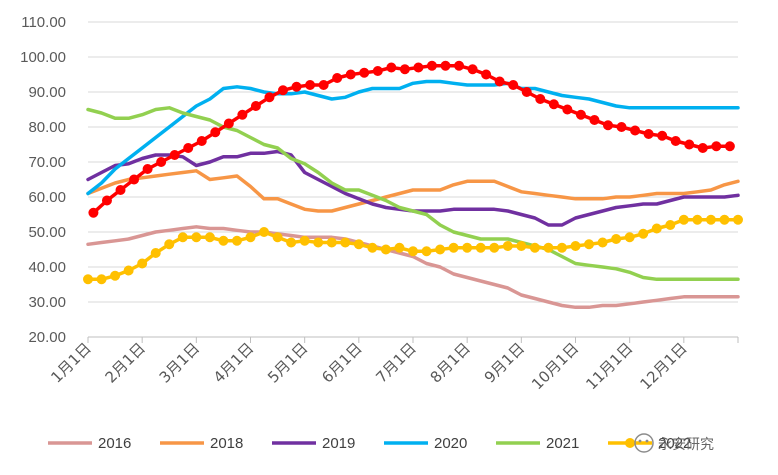 The height and width of the screenshot is (475, 778). I want to click on y-tick-label: 40.00, so click(47, 267).